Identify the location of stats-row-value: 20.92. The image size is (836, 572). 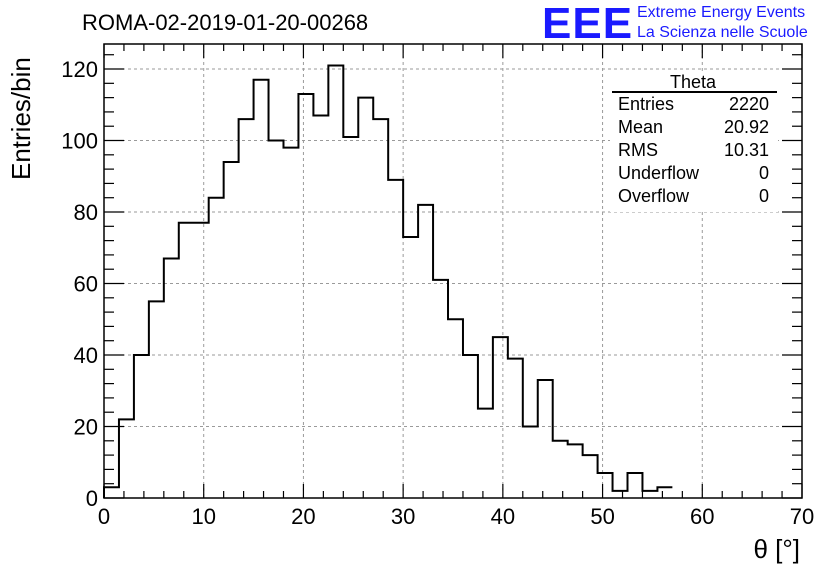
(746, 127).